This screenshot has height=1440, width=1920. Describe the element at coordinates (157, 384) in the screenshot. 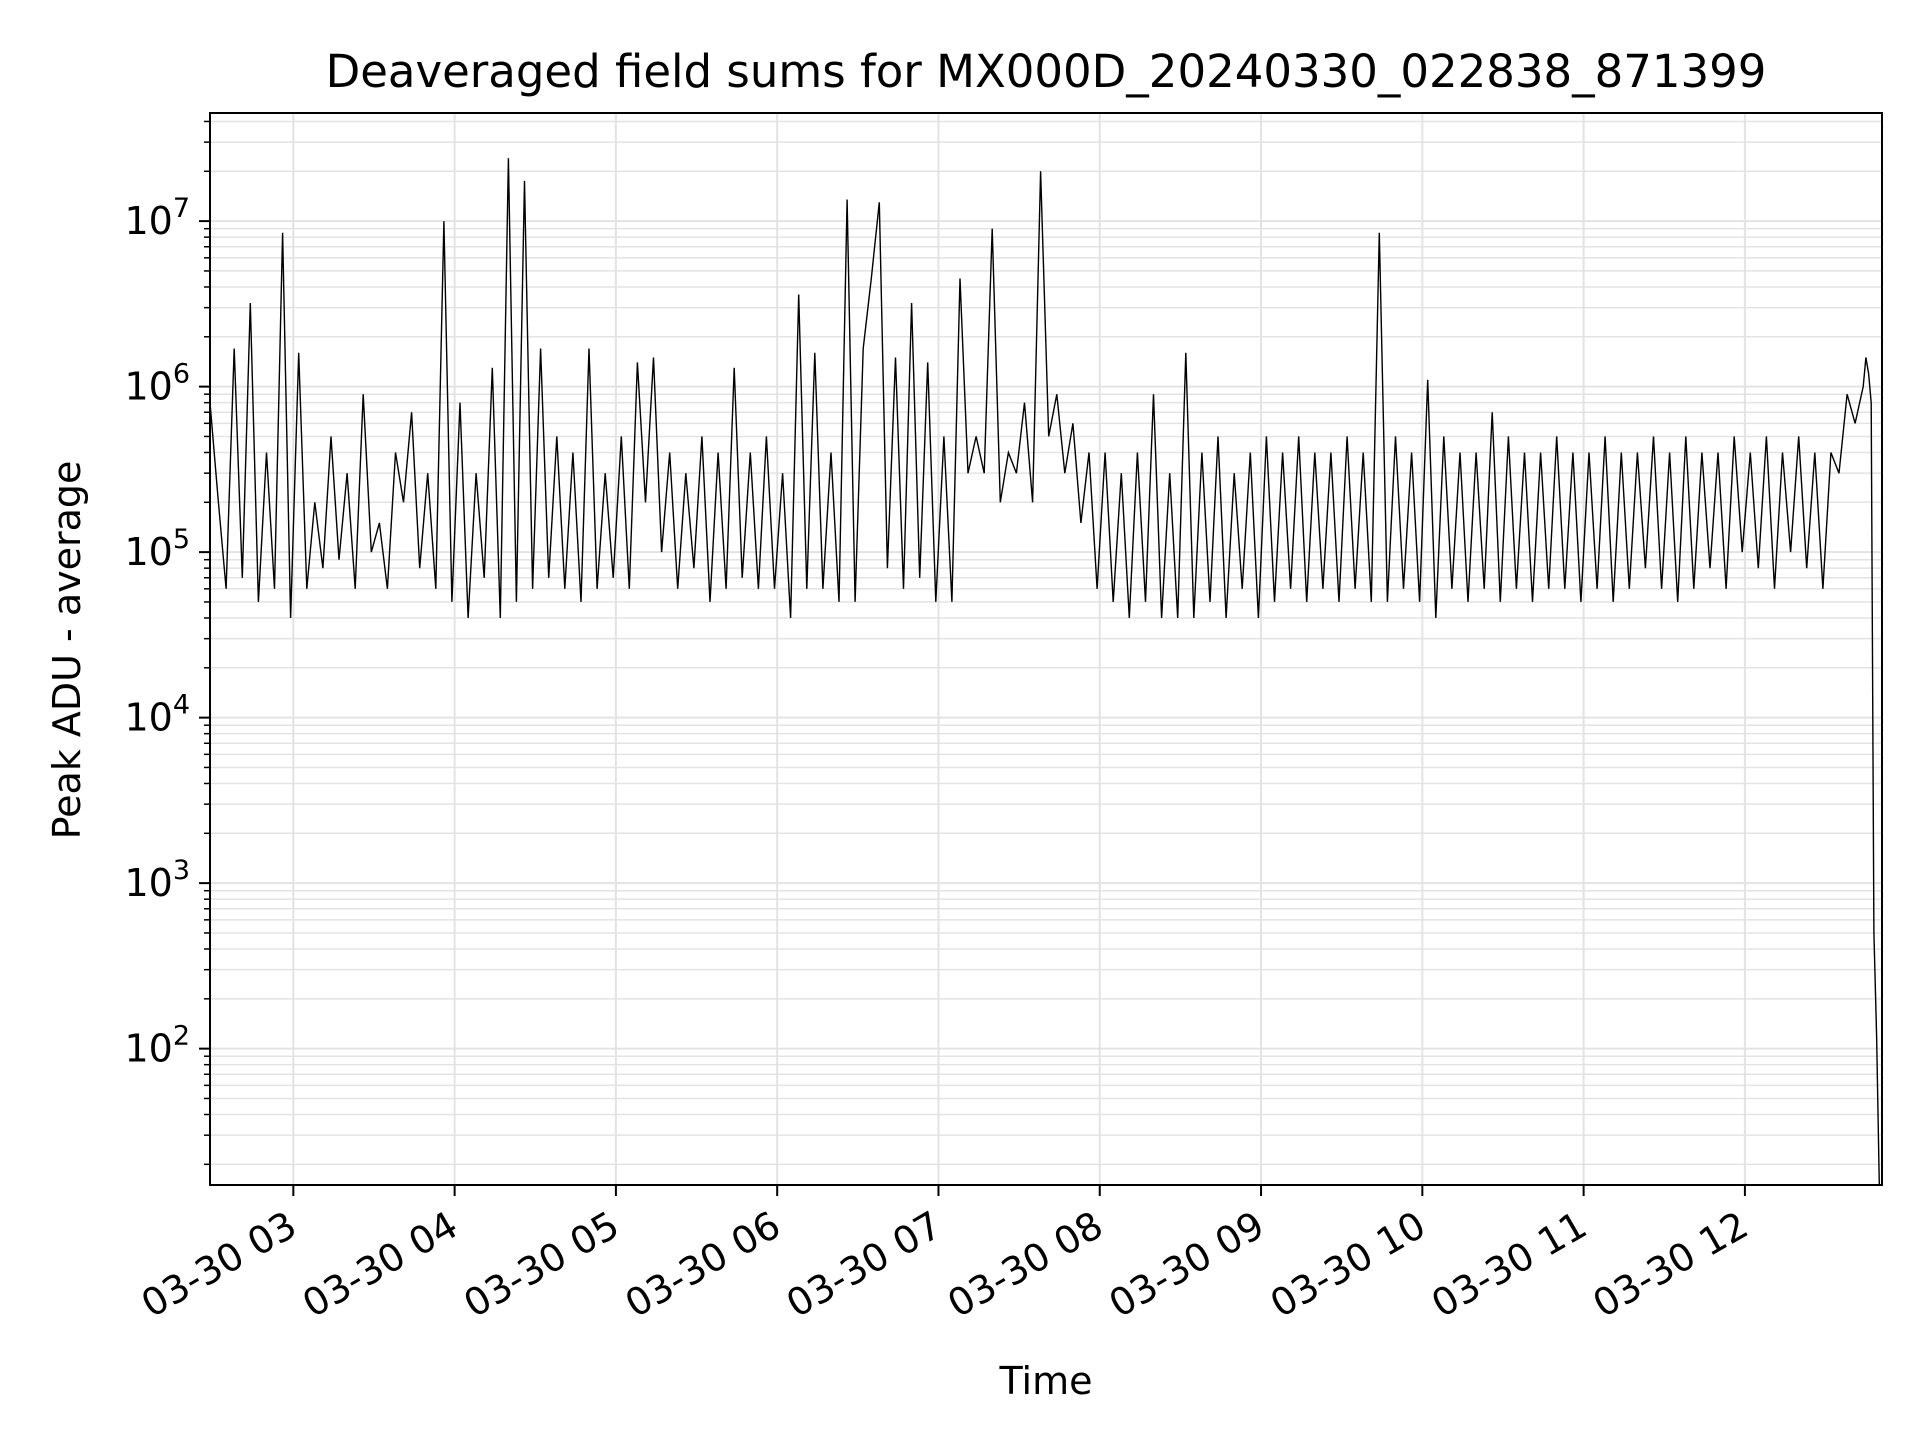

I see `y-tick-label: 106` at that location.